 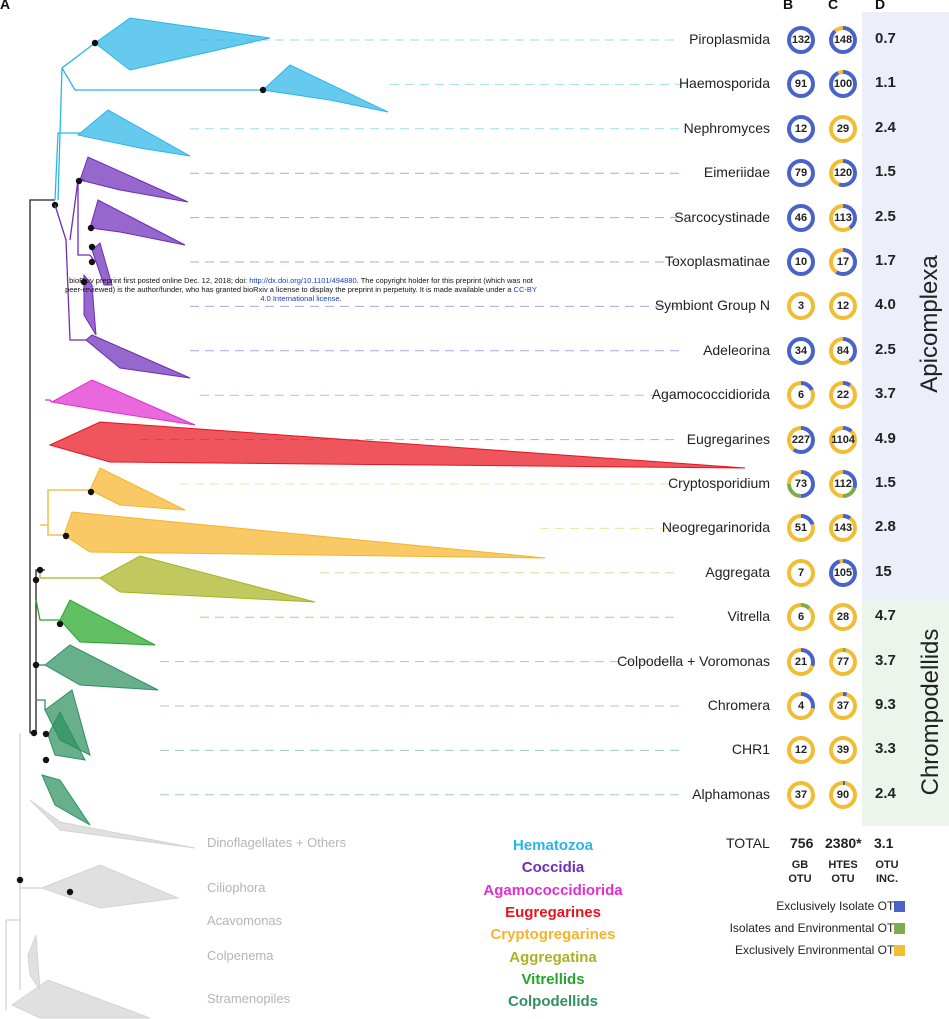 I want to click on otu-count: 46, so click(x=801, y=217).